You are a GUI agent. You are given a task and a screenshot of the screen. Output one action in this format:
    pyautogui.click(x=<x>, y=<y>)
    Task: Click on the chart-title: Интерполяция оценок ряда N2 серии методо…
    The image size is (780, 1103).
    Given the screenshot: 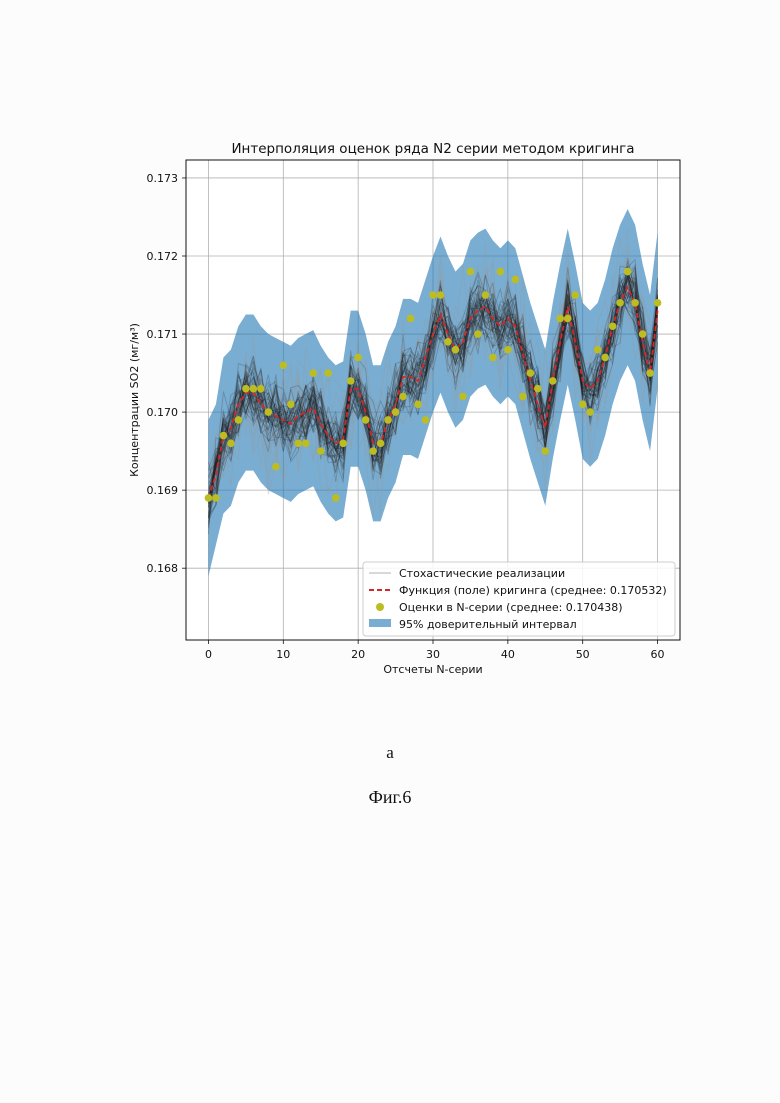 What is the action you would take?
    pyautogui.click(x=432, y=149)
    